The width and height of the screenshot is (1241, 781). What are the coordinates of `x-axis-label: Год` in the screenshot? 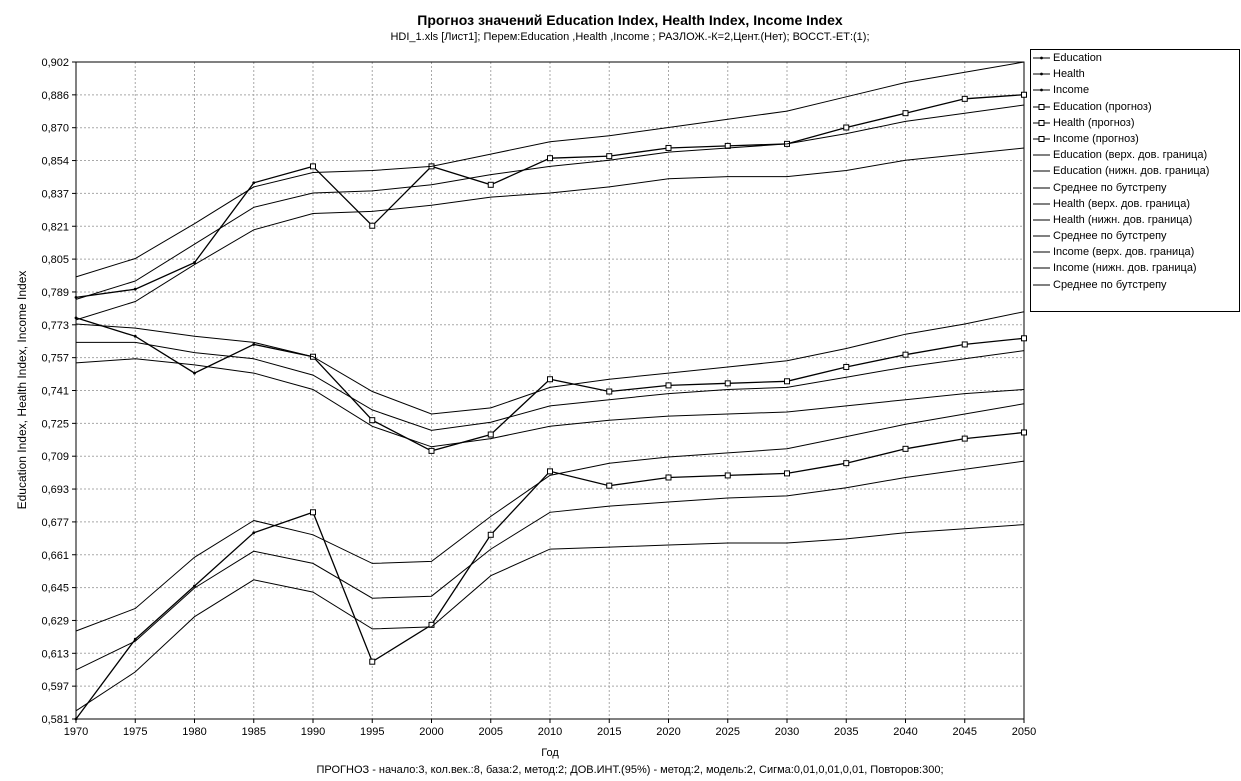 It's located at (550, 753).